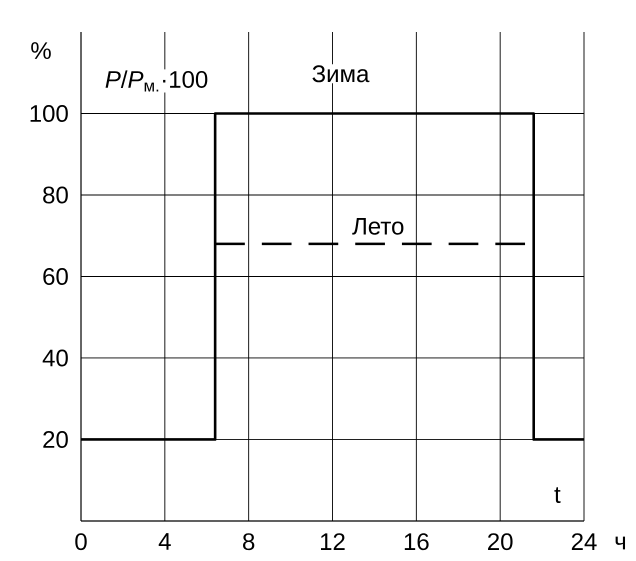 This screenshot has height=561, width=636. Describe the element at coordinates (341, 73) in the screenshot. I see `series-label: Зима` at that location.